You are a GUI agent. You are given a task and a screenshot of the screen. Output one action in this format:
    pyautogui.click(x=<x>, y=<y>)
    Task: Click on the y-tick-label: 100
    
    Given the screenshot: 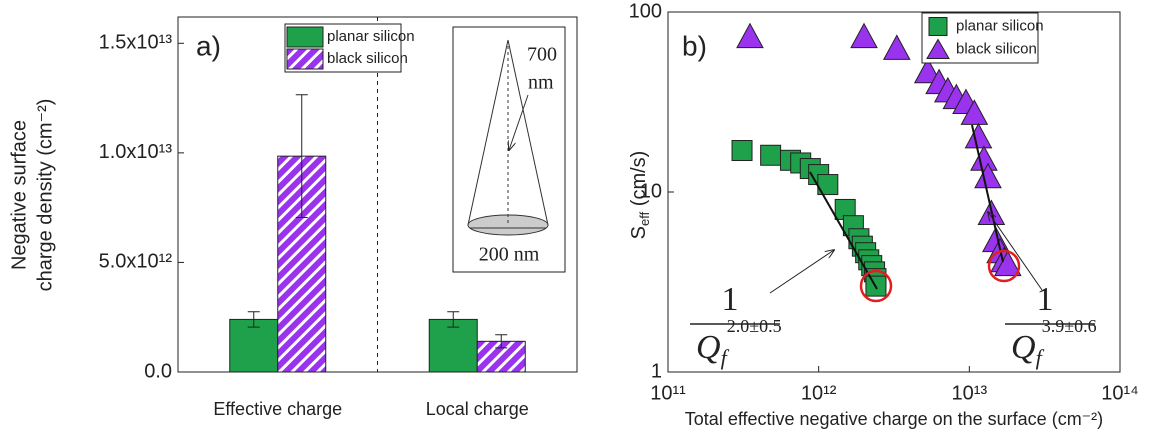 What is the action you would take?
    pyautogui.click(x=645, y=11)
    